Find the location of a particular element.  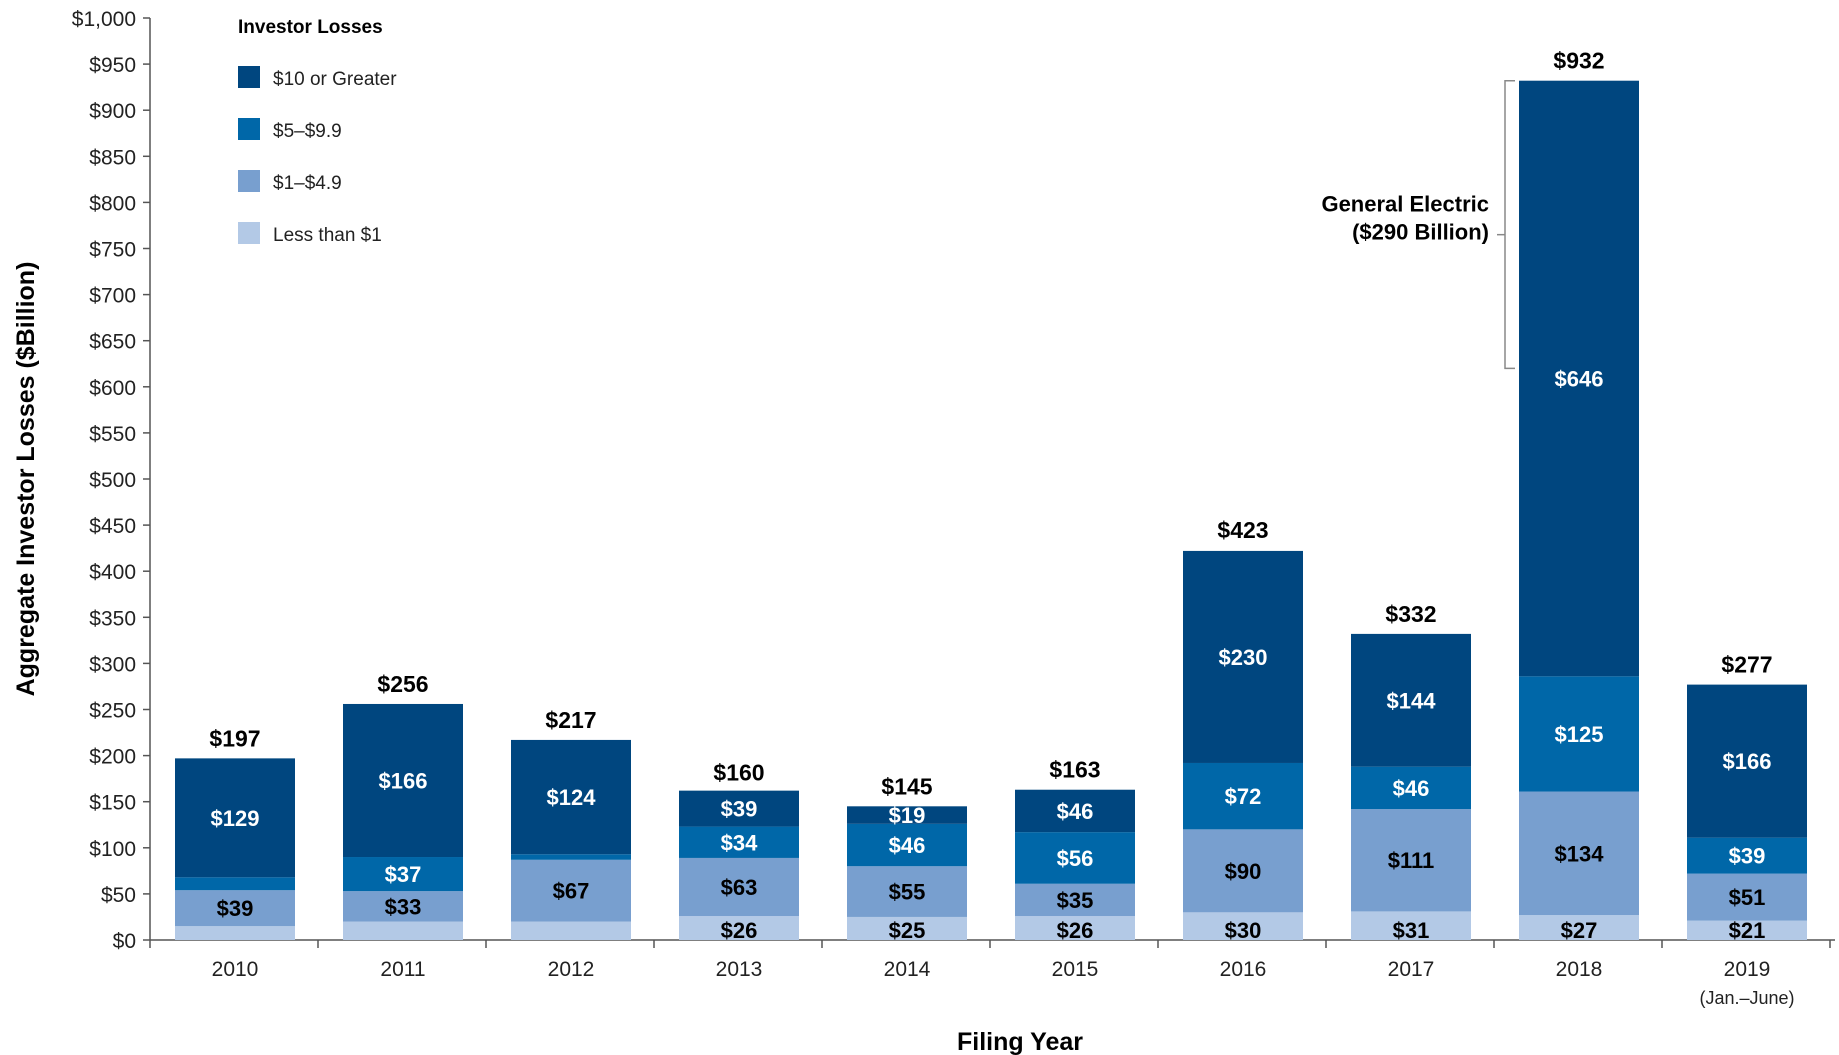

x-tick-label: 2011 is located at coordinates (402, 969).